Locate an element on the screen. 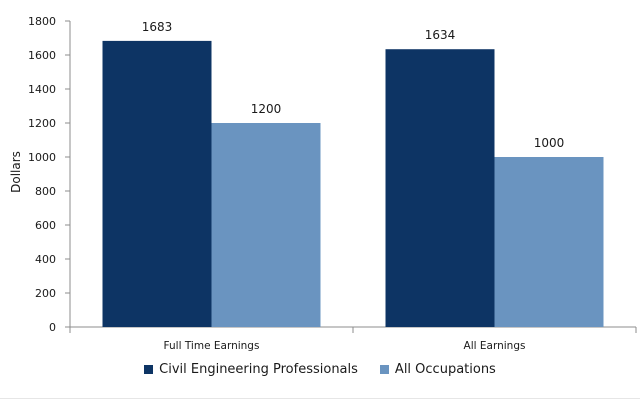 Image resolution: width=640 pixels, height=401 pixels. y-axis-label: Dollars is located at coordinates (16, 172).